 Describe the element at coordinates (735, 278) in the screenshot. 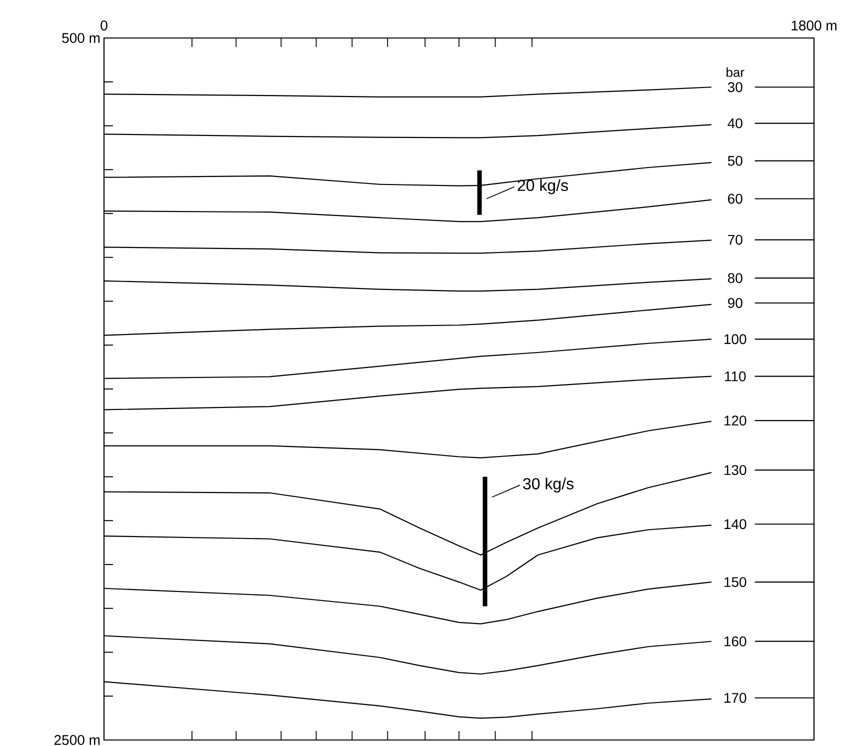

I see `series-label: 80` at that location.